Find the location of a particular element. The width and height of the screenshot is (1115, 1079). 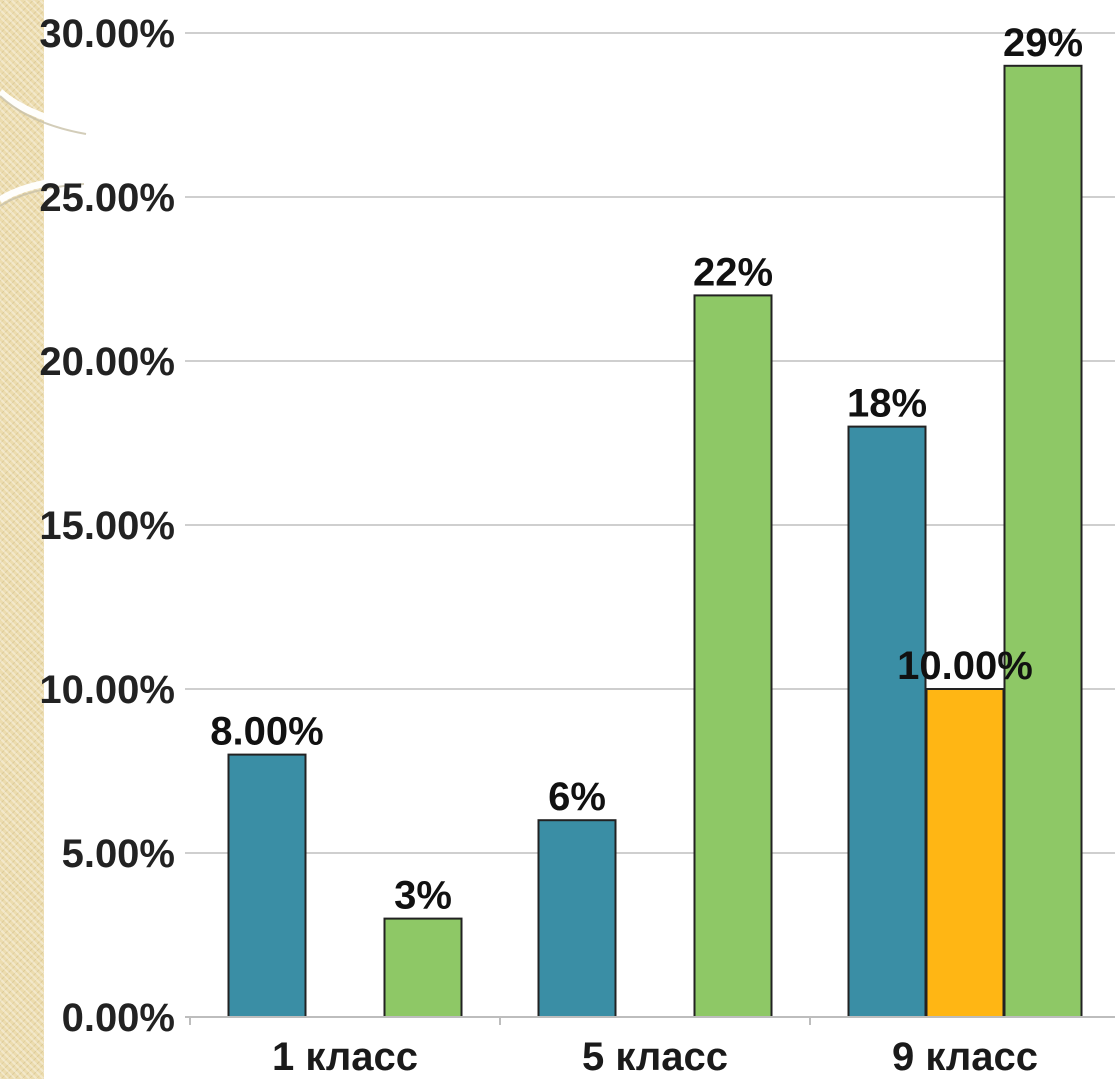

decorative-side-strip is located at coordinates (22, 539).